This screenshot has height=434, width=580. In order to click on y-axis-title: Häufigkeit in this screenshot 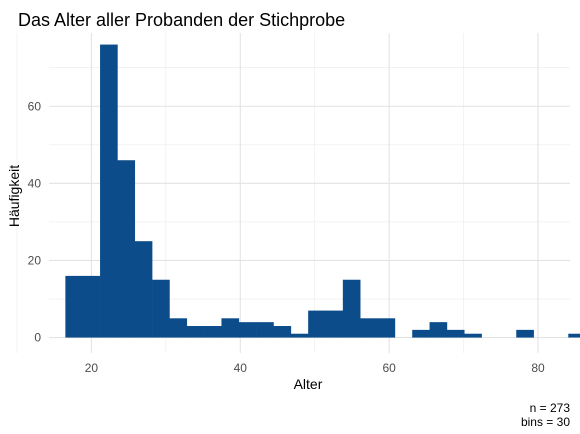, I will do `click(14, 196)`.